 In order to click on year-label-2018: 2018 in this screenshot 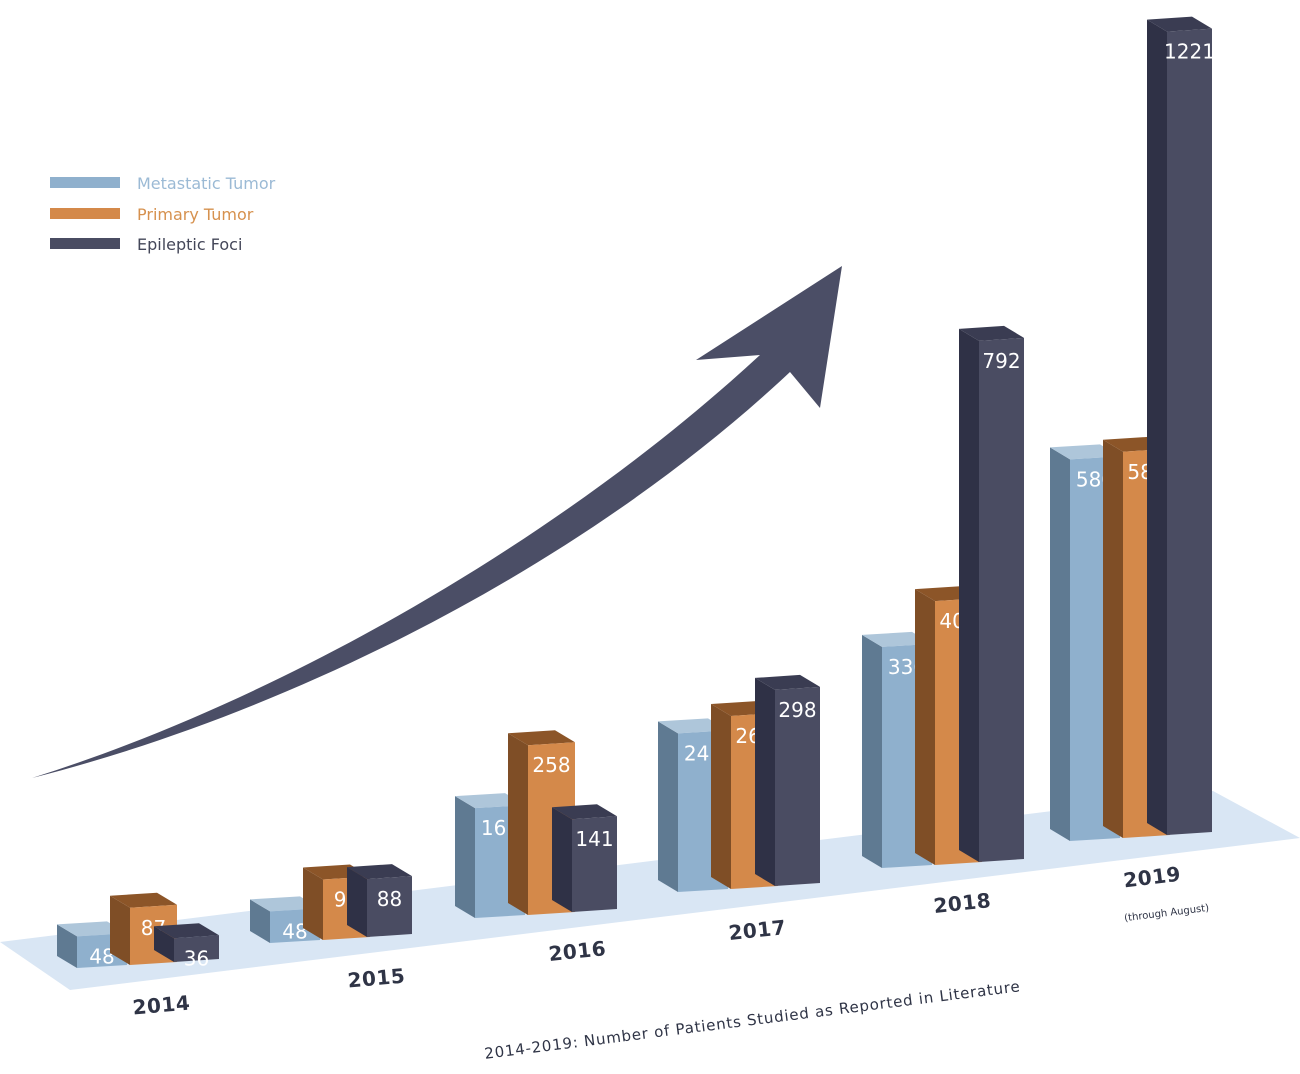, I will do `click(962, 903)`.